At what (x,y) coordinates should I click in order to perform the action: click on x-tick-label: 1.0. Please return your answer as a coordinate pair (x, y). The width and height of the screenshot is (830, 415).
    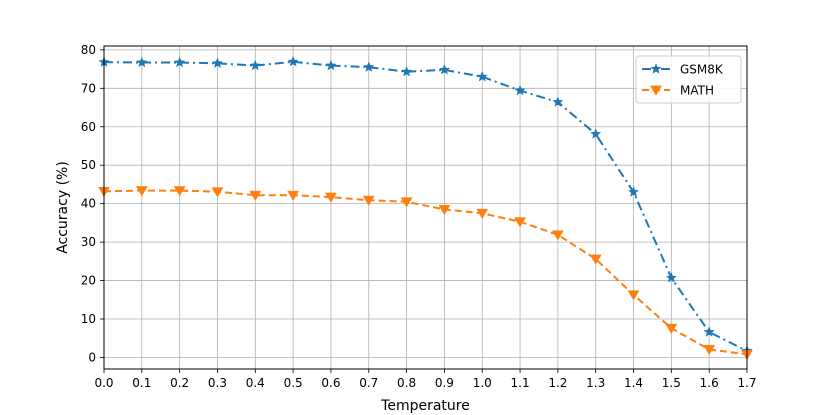
    Looking at the image, I should click on (482, 383).